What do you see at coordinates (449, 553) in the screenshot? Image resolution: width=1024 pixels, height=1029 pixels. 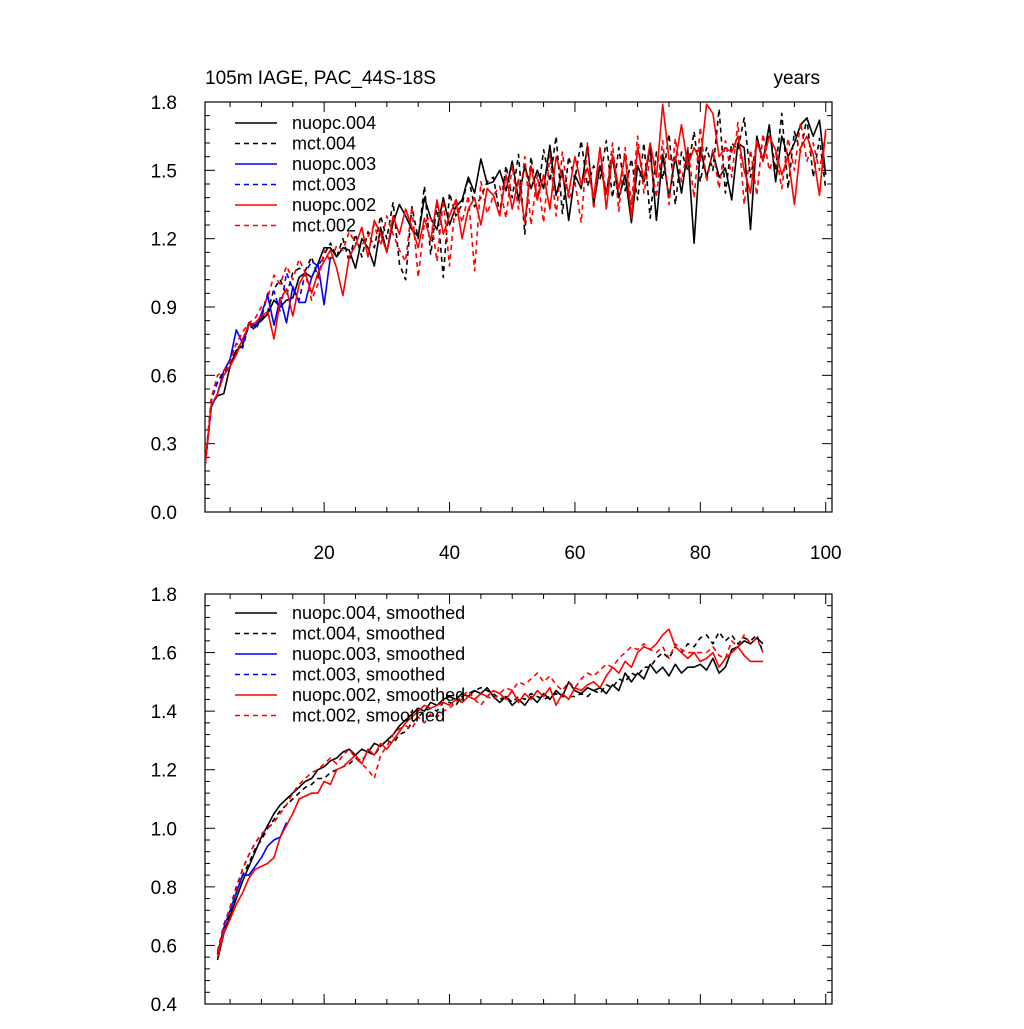 I see `x-tick-label: 40` at bounding box center [449, 553].